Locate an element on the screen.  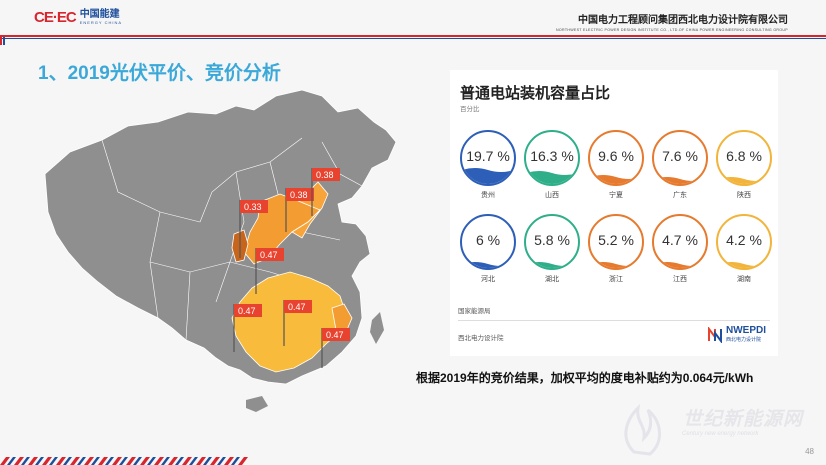
header-divider-red is located at coordinates (413, 36).